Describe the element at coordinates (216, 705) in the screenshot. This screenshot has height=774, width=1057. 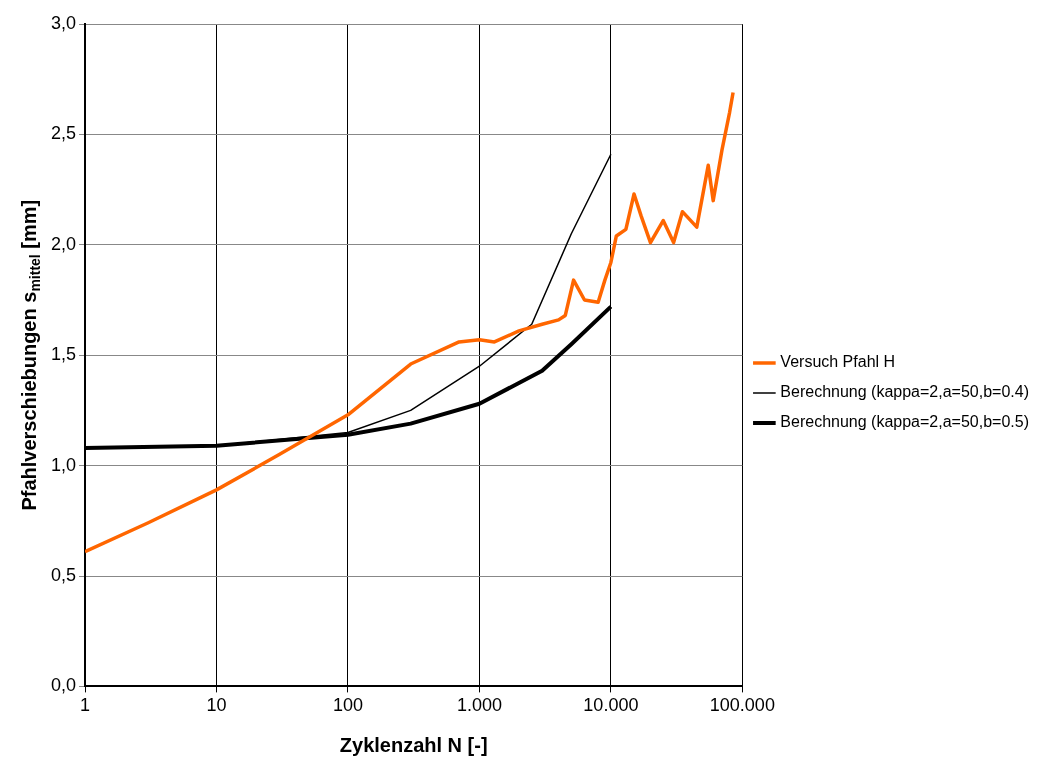
I see `x-tick-label: 10` at that location.